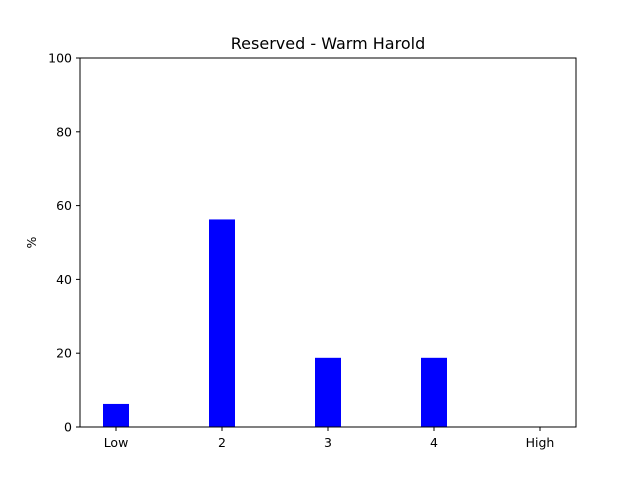  What do you see at coordinates (434, 442) in the screenshot?
I see `x-tick-label: 4` at bounding box center [434, 442].